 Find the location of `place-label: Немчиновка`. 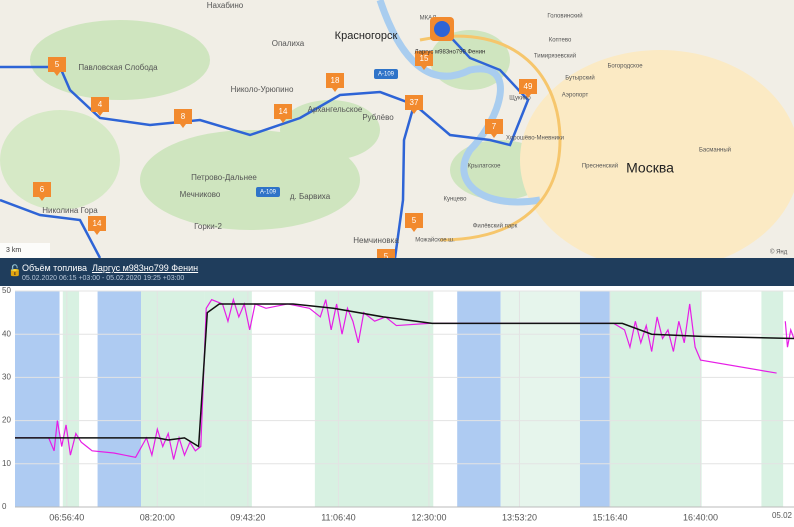

place-label: Немчиновка is located at coordinates (376, 240).